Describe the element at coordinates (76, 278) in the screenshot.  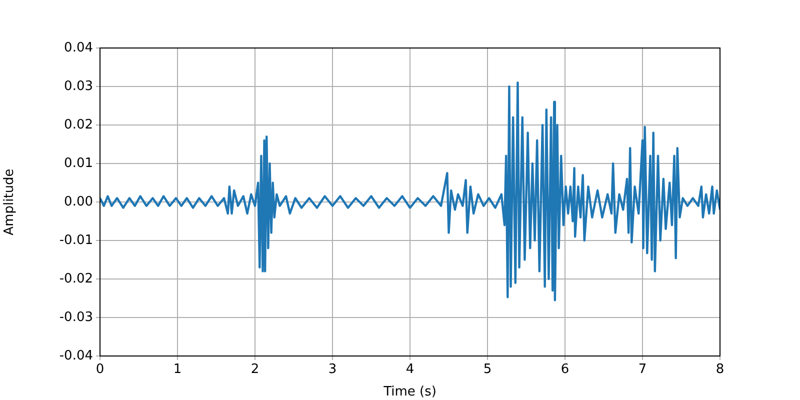
I see `y-tick-label: -0.02` at that location.